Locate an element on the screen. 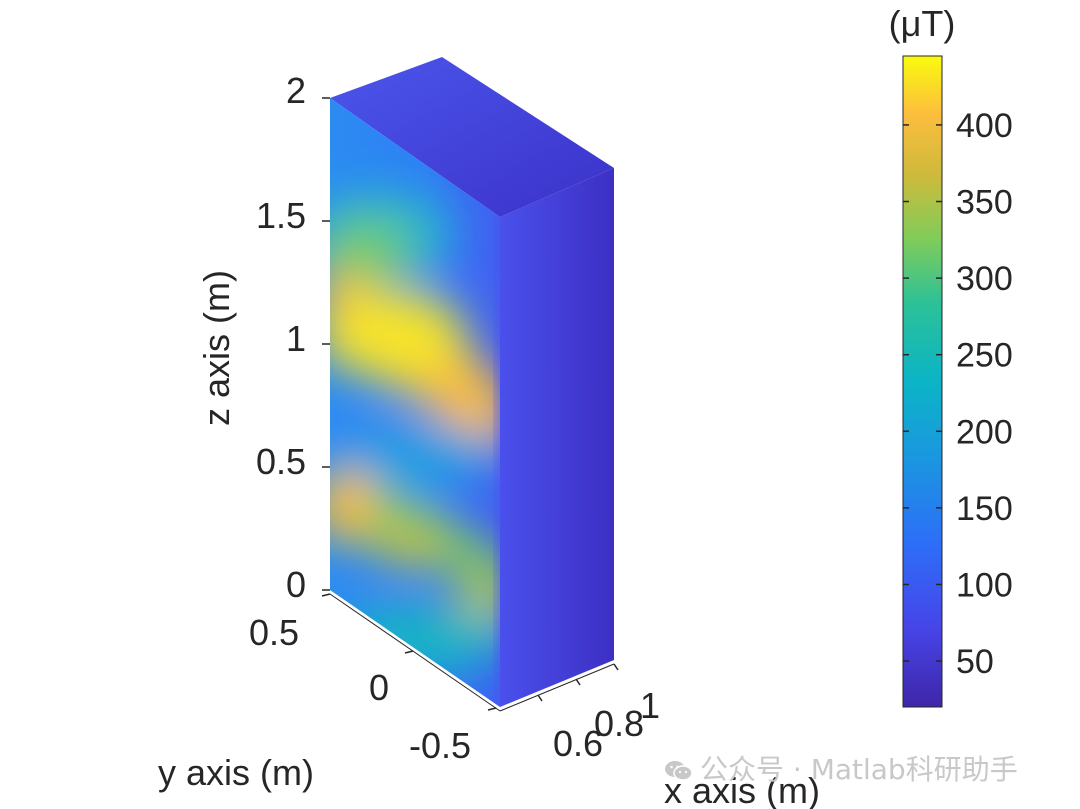 This screenshot has width=1080, height=809. z-tick-label: 1.5 is located at coordinates (281, 215).